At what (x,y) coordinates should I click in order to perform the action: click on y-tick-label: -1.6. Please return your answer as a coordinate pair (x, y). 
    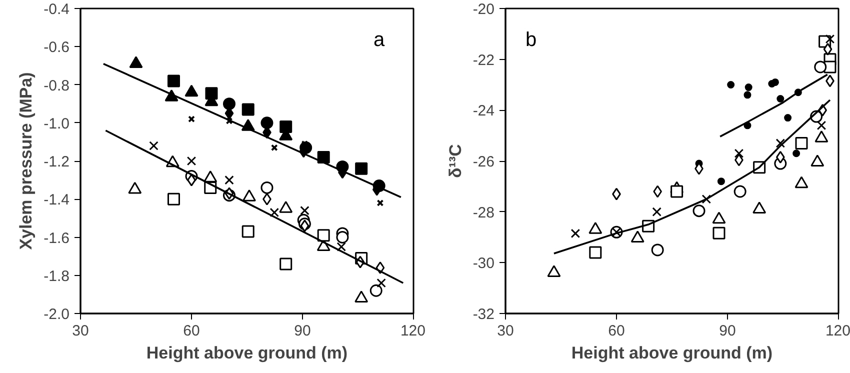
    Looking at the image, I should click on (57, 238).